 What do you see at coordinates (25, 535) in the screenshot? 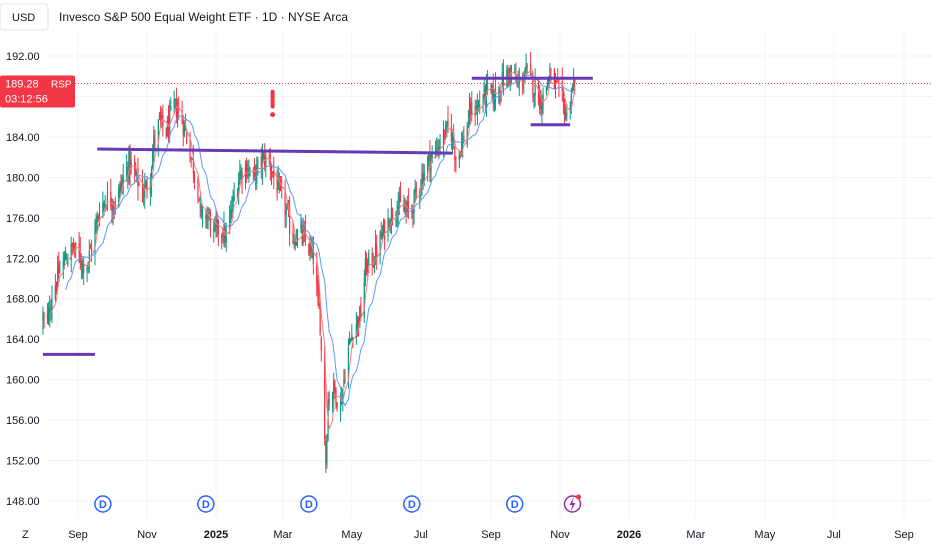
I see `timezone-label: Z` at bounding box center [25, 535].